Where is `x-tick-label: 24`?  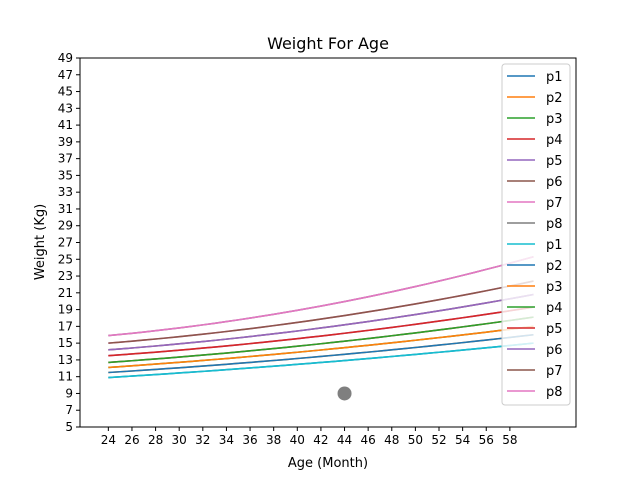 x-tick-label: 24 is located at coordinates (108, 440).